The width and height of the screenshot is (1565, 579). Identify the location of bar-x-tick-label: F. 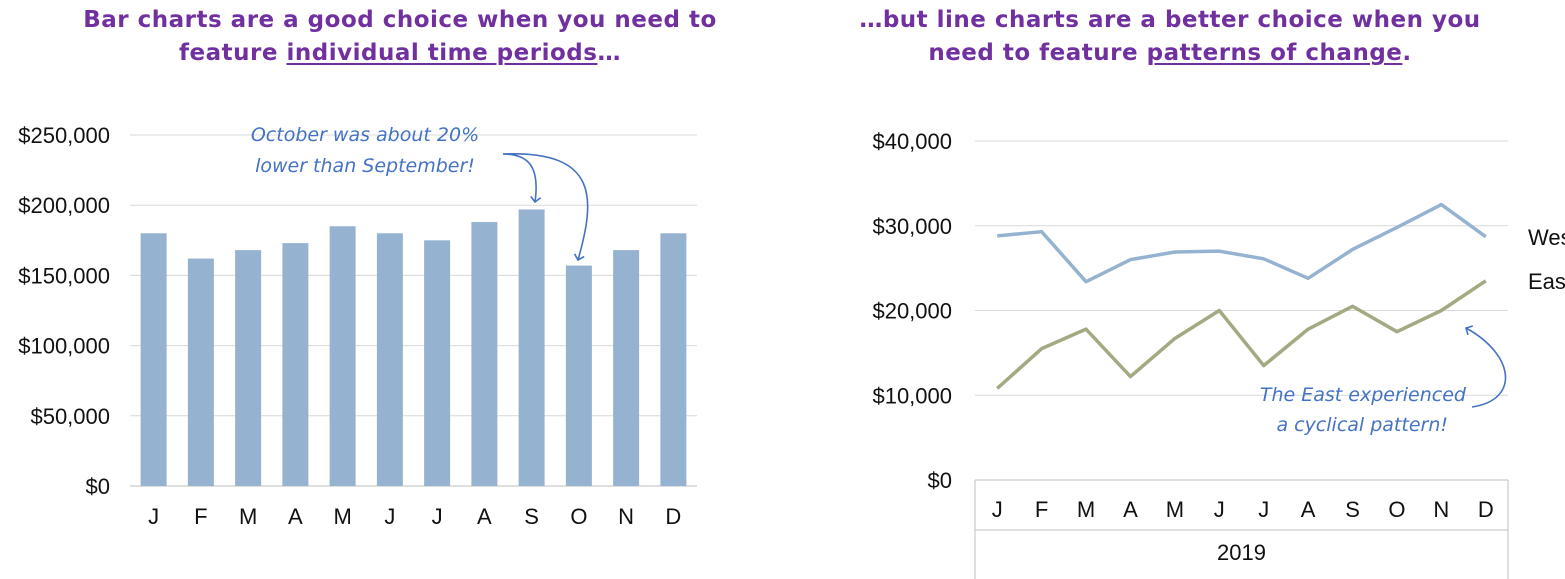
(200, 516).